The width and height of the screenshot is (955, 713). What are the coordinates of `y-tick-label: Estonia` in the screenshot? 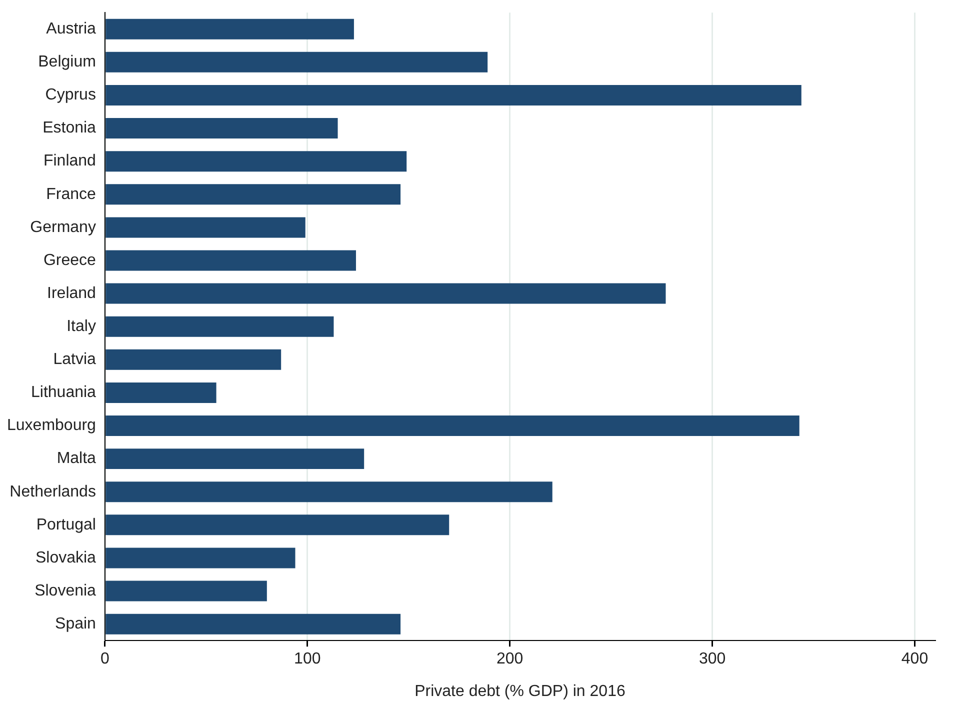 It's located at (69, 128).